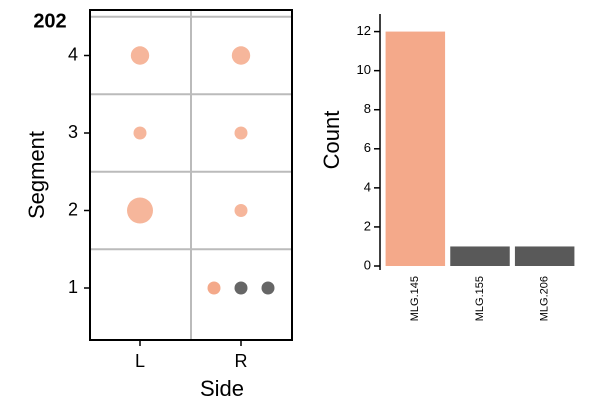 This screenshot has width=594, height=415. Describe the element at coordinates (480, 298) in the screenshot. I see `x-tick-label: MLG.155` at that location.